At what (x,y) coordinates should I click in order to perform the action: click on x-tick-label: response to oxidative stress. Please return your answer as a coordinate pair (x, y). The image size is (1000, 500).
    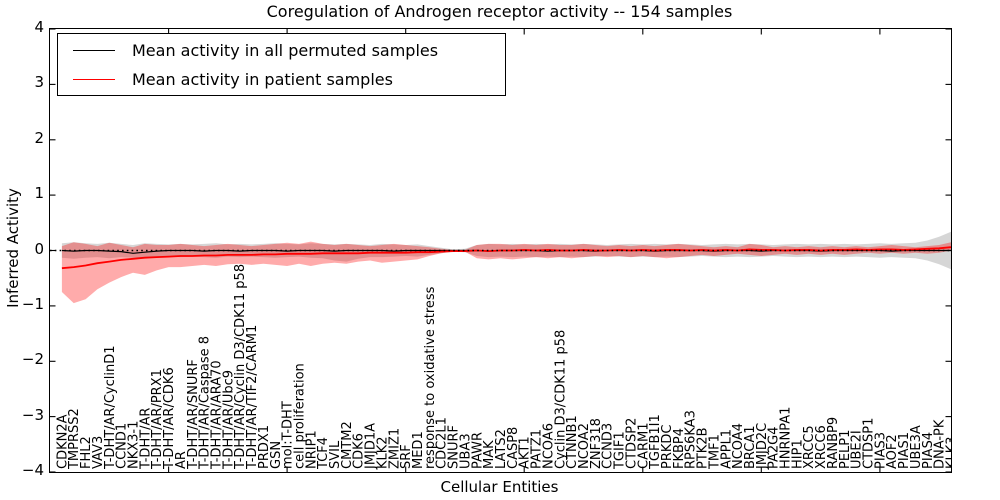
    Looking at the image, I should click on (430, 377).